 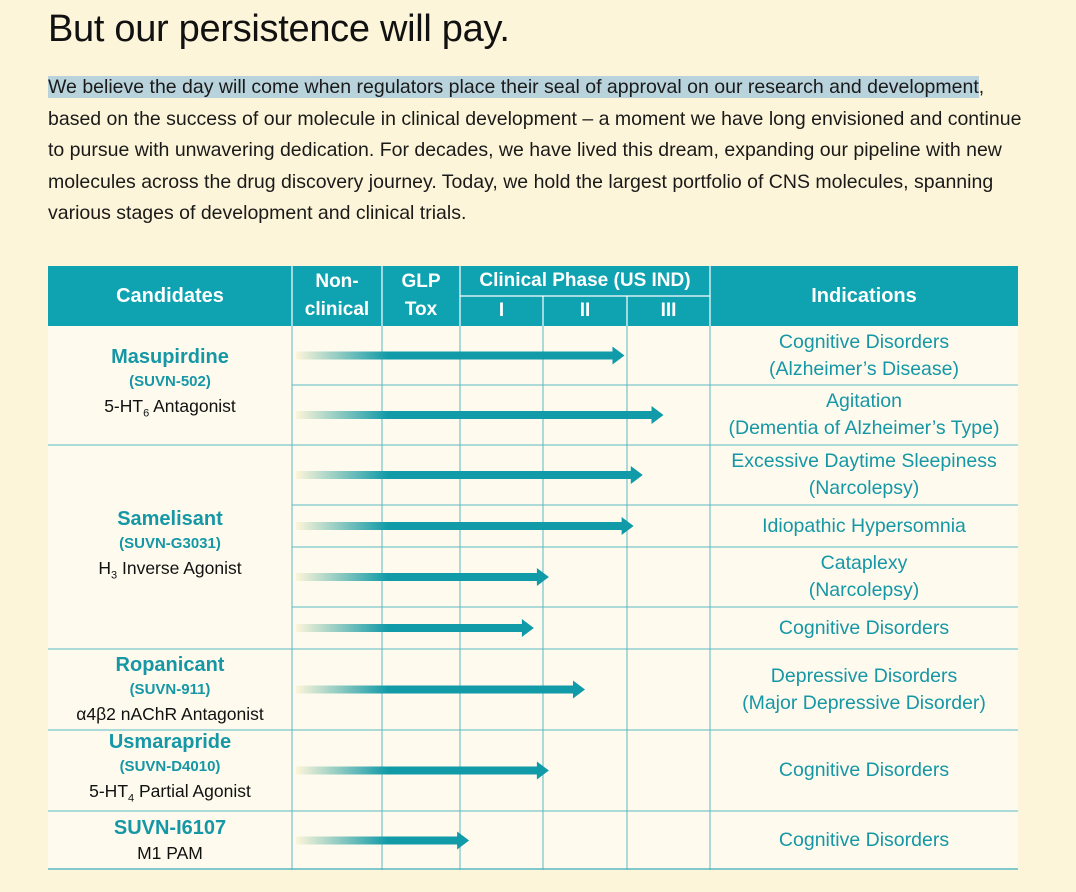 I want to click on indication-line: Depressive Disorders, so click(x=864, y=675).